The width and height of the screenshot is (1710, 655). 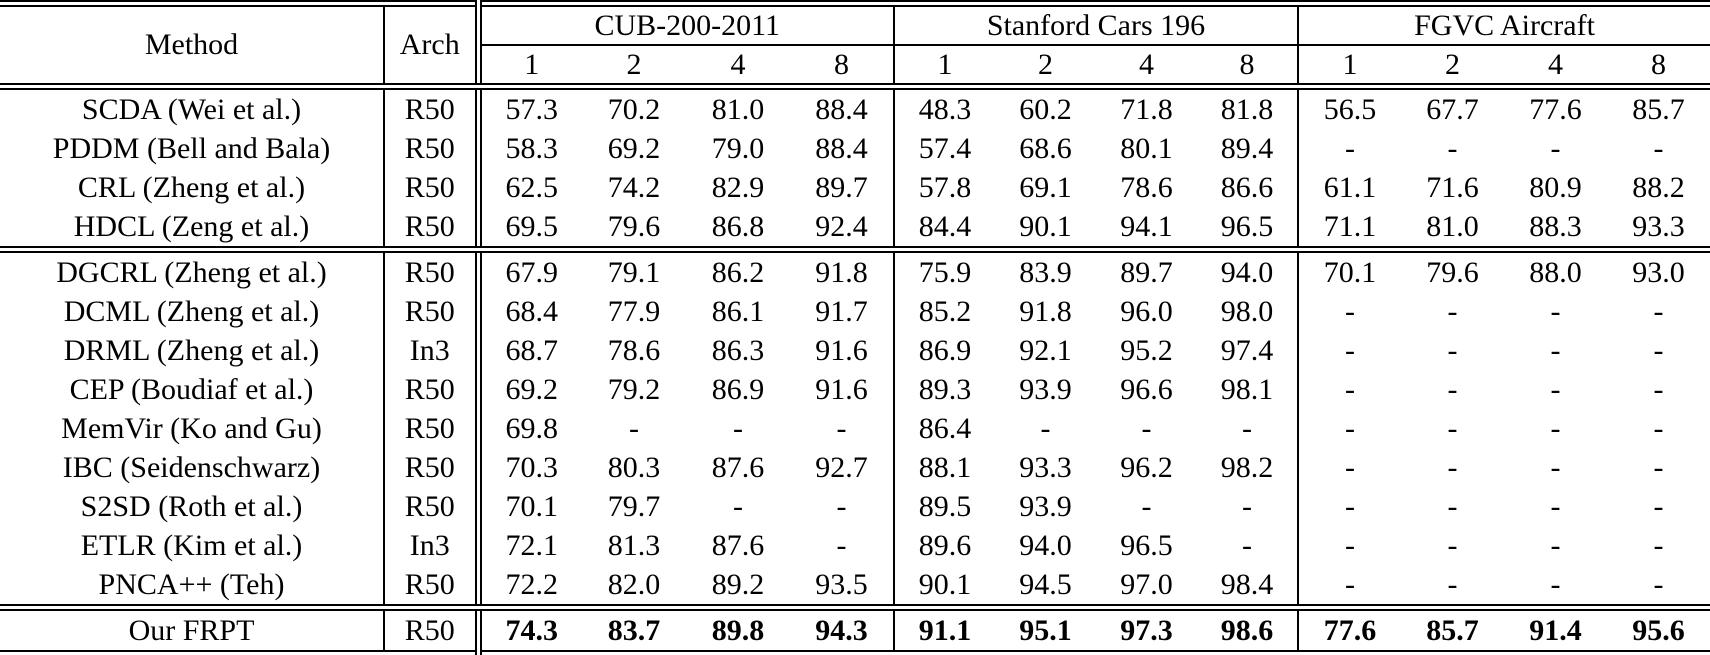 I want to click on recall-value-cell: 96.6, so click(x=1146, y=389).